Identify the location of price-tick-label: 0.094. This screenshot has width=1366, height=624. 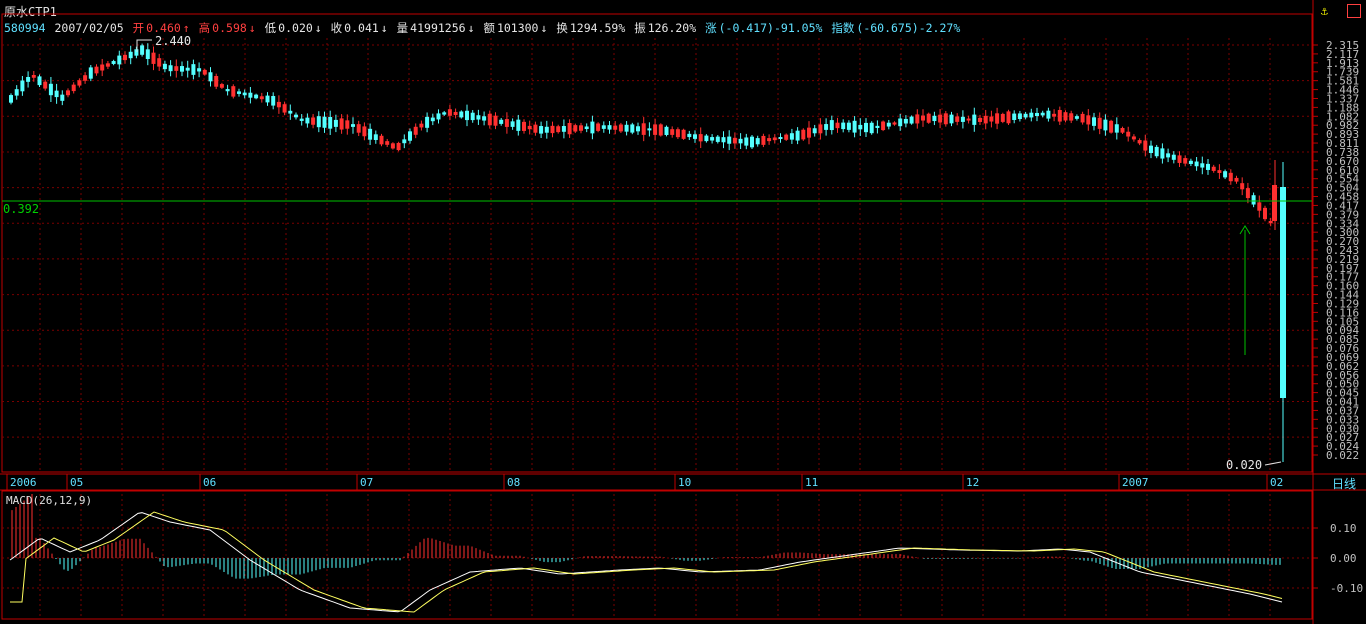
(1342, 330).